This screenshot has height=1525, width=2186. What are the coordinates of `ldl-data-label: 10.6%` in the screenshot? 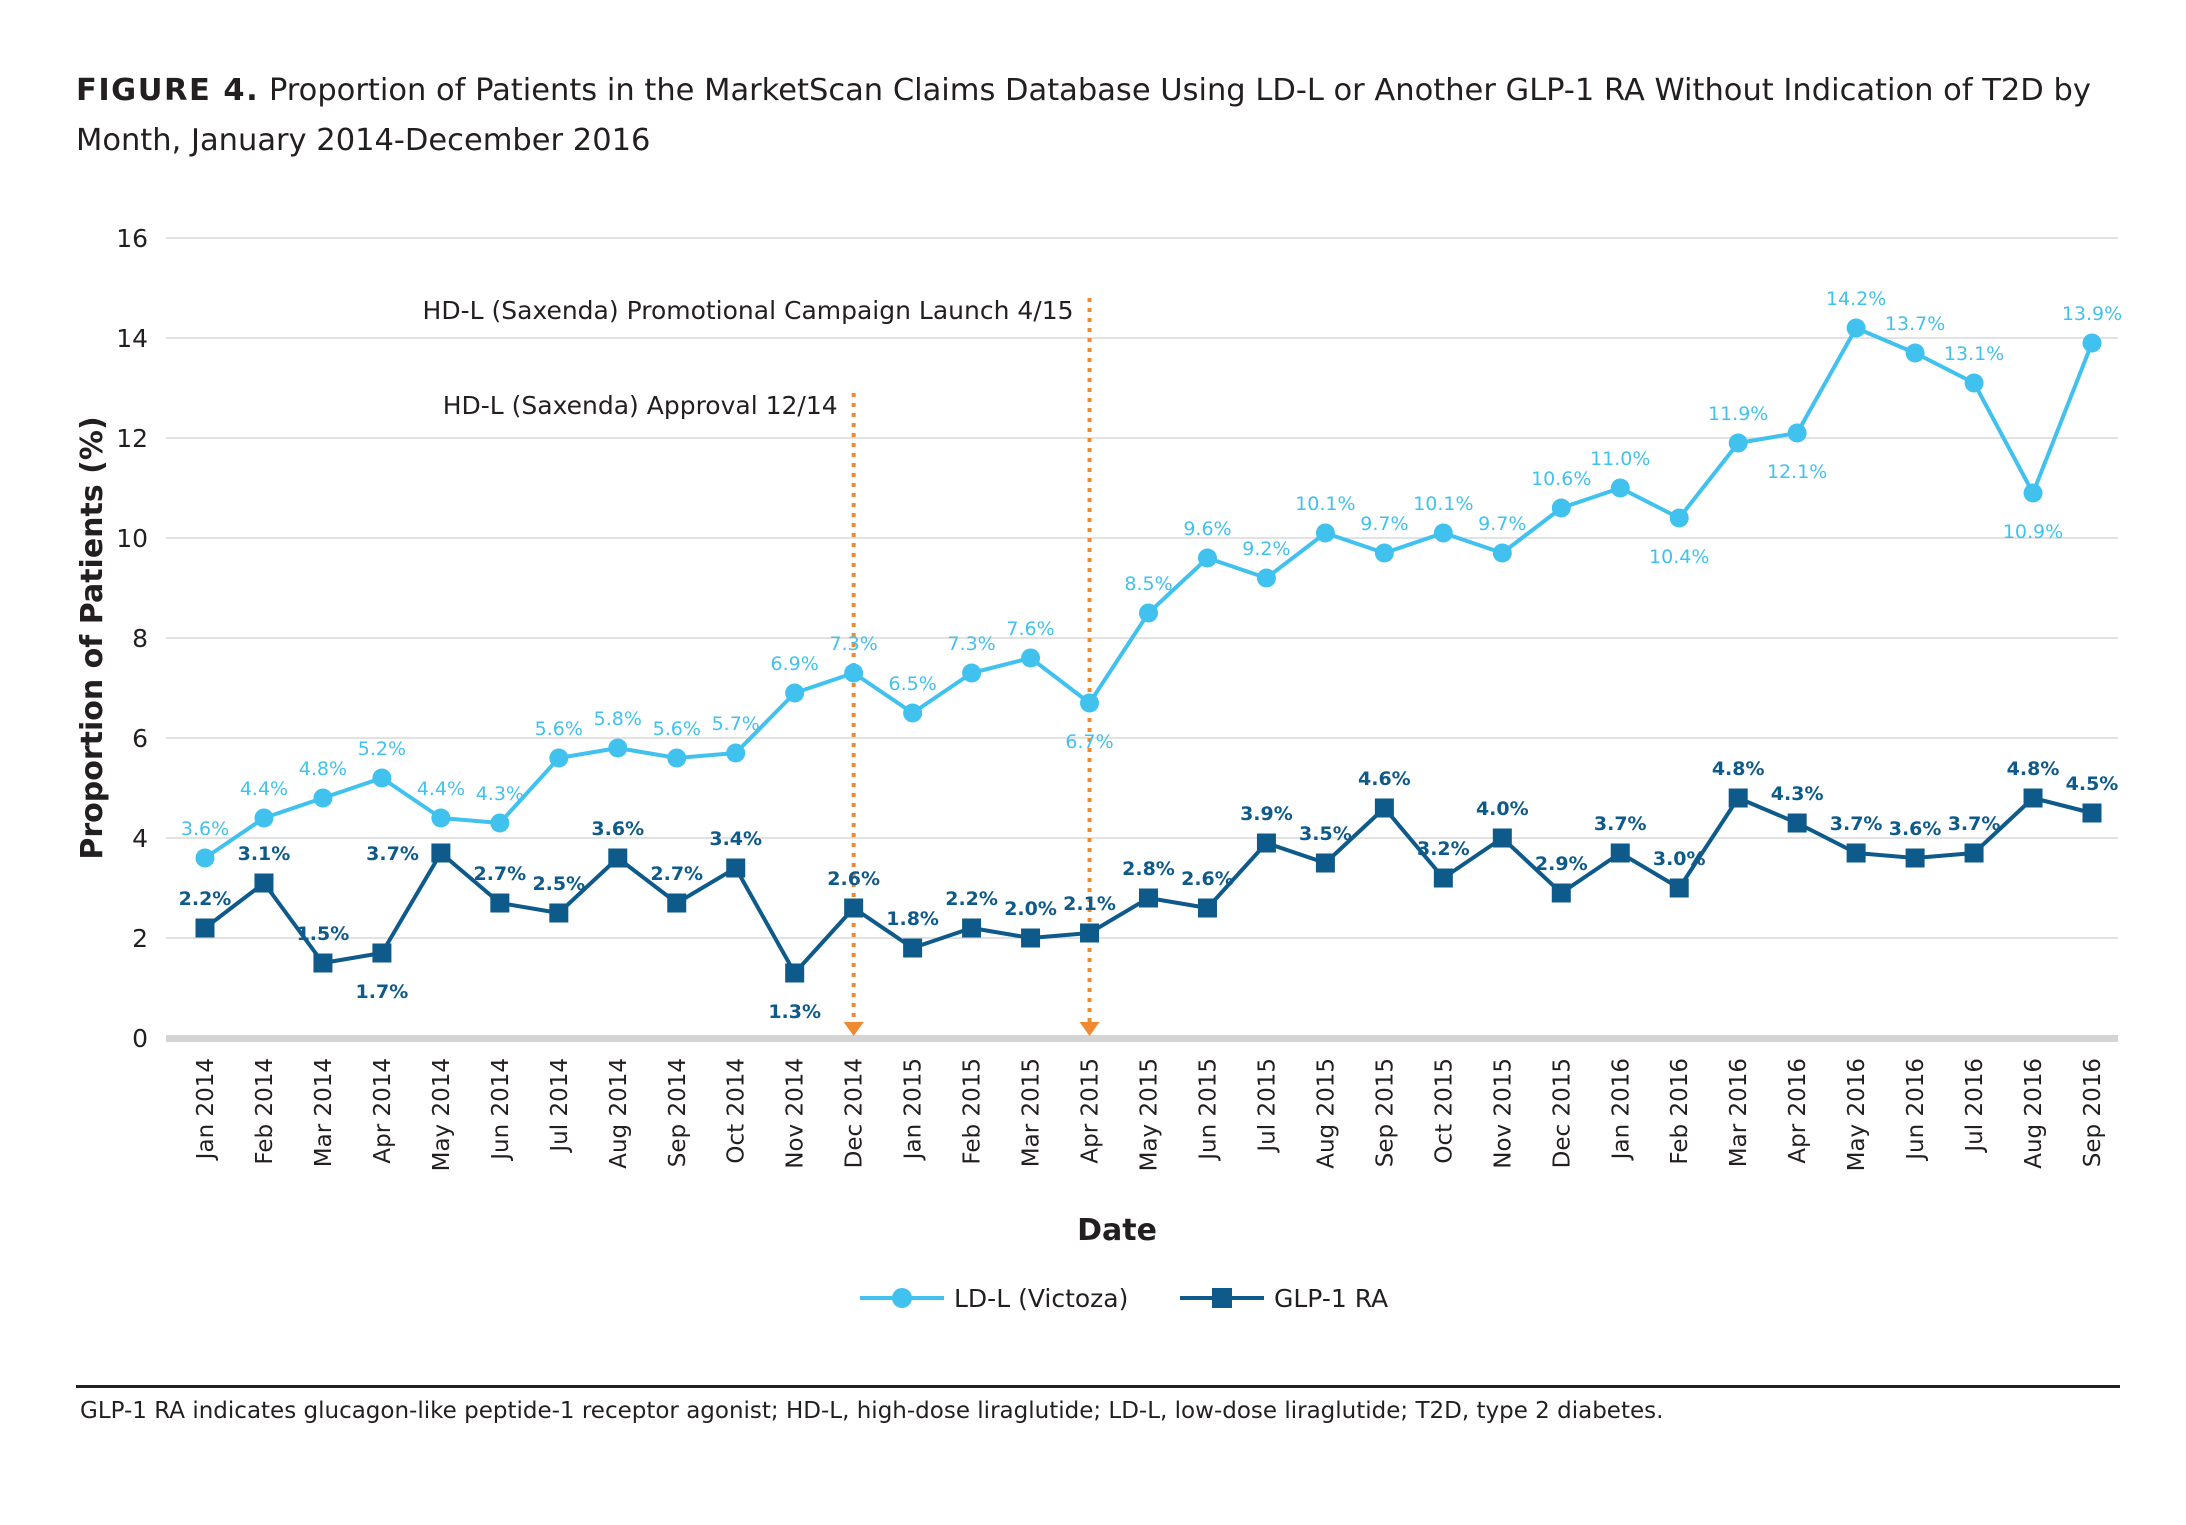 It's located at (1561, 479).